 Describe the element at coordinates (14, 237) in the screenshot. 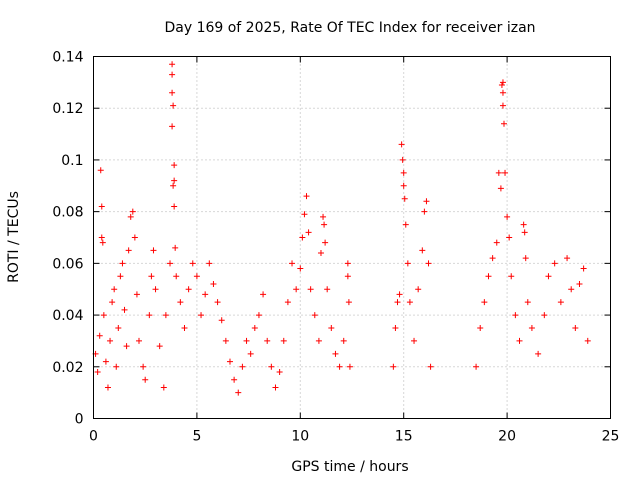

I see `y-axis-title: ROTI / TECUs` at that location.